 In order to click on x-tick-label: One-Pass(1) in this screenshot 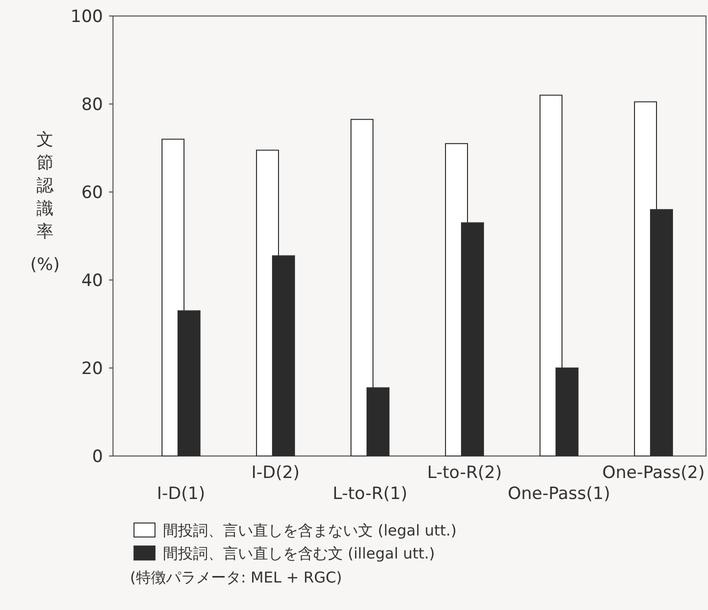, I will do `click(559, 494)`.